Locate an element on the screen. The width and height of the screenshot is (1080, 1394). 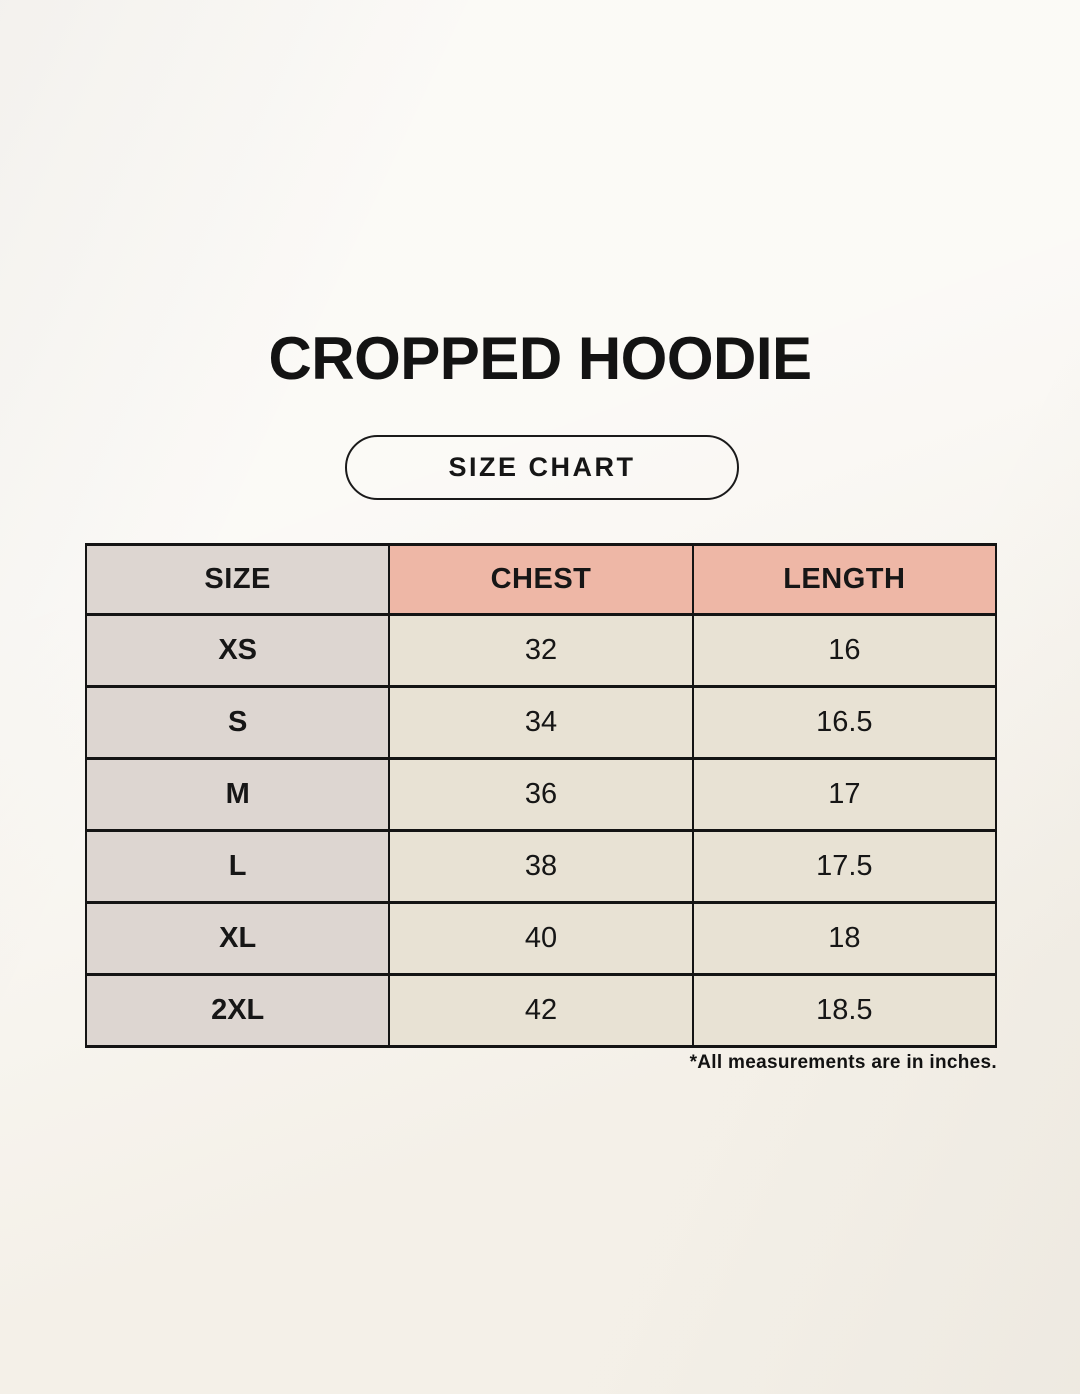
table-header: SIZE CHEST LENGTH is located at coordinates (541, 579).